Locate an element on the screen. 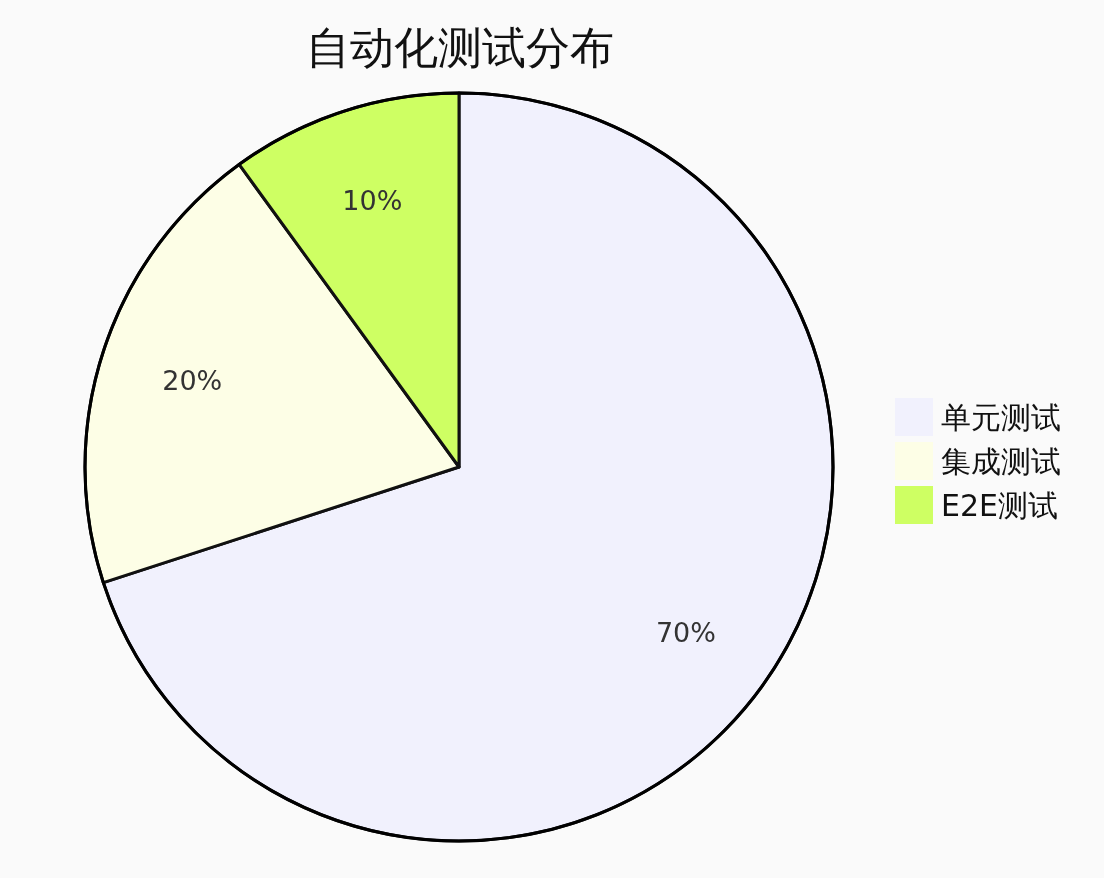  chart-title: 自动化测试分布 is located at coordinates (460, 47).